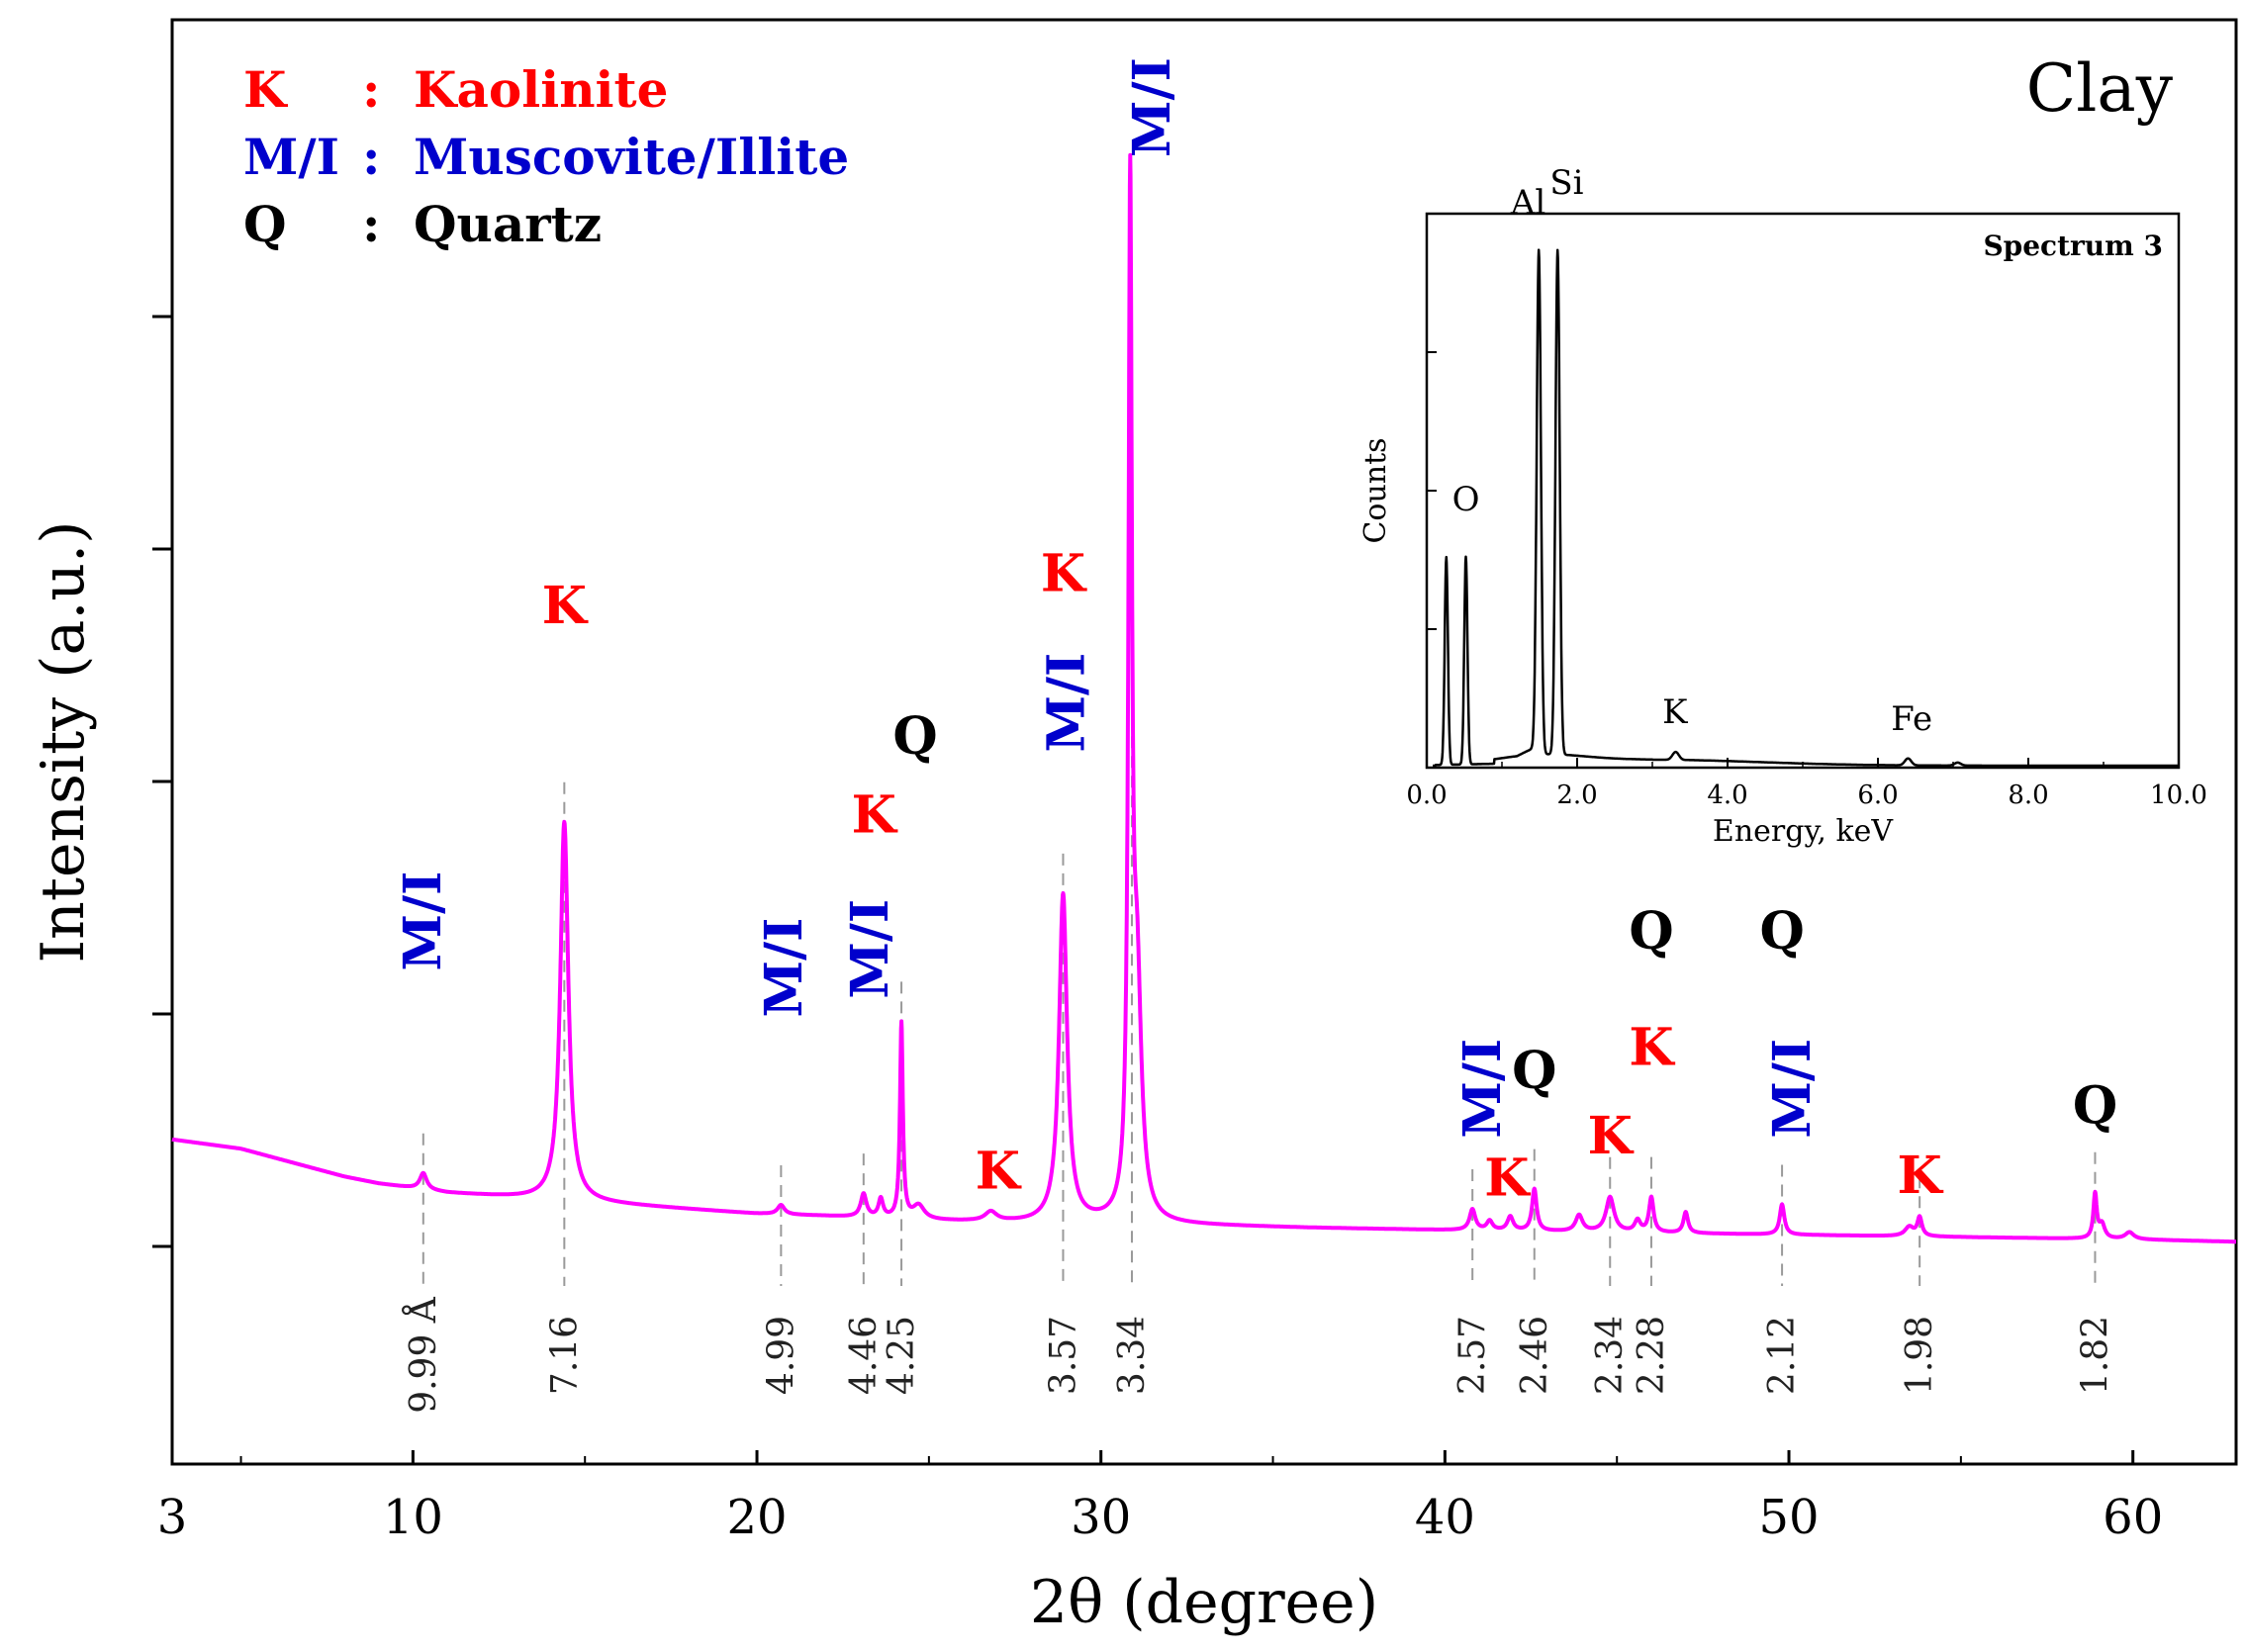  Describe the element at coordinates (1472, 1355) in the screenshot. I see `d-spacing-label: 2.57` at that location.